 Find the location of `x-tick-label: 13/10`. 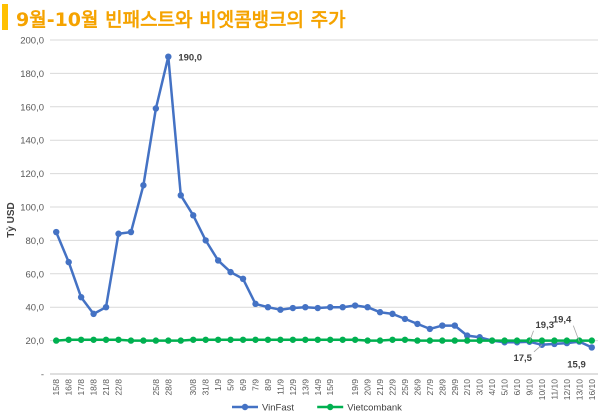

x-tick-label: 13/10 is located at coordinates (579, 390).